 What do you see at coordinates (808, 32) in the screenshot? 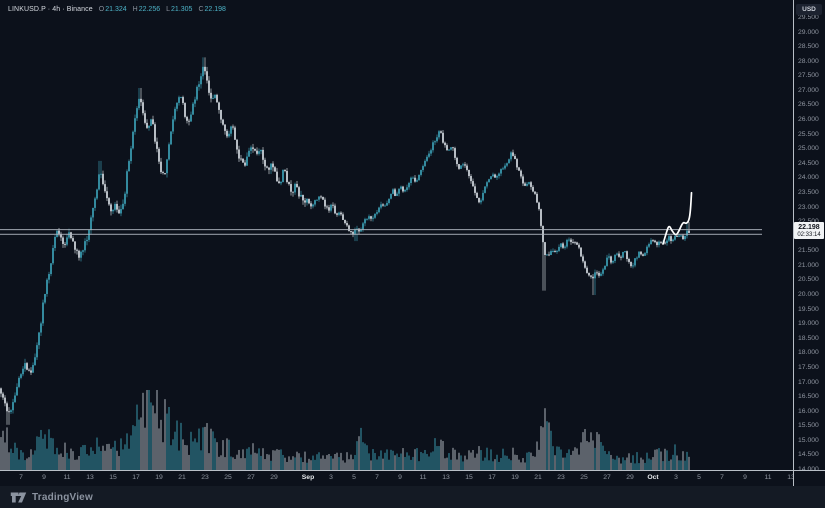
I see `price-tick-label: 29.000` at bounding box center [808, 32].